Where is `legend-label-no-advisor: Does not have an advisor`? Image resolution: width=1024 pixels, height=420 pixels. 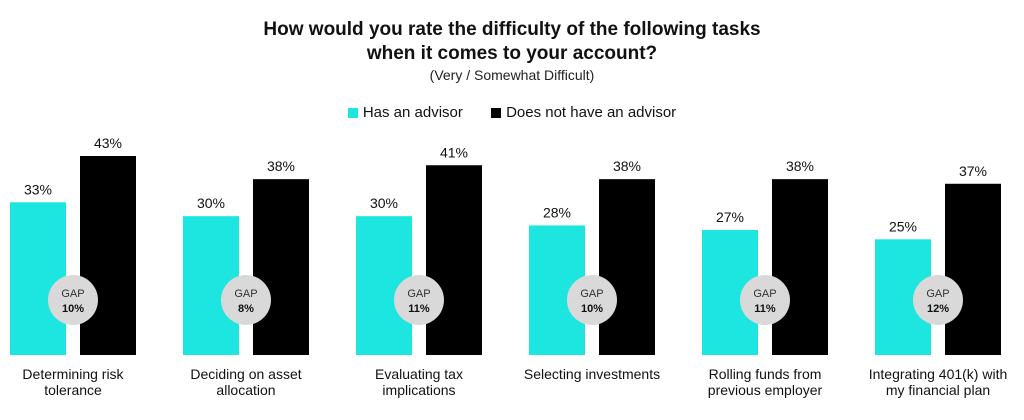
legend-label-no-advisor: Does not have an advisor is located at coordinates (591, 112).